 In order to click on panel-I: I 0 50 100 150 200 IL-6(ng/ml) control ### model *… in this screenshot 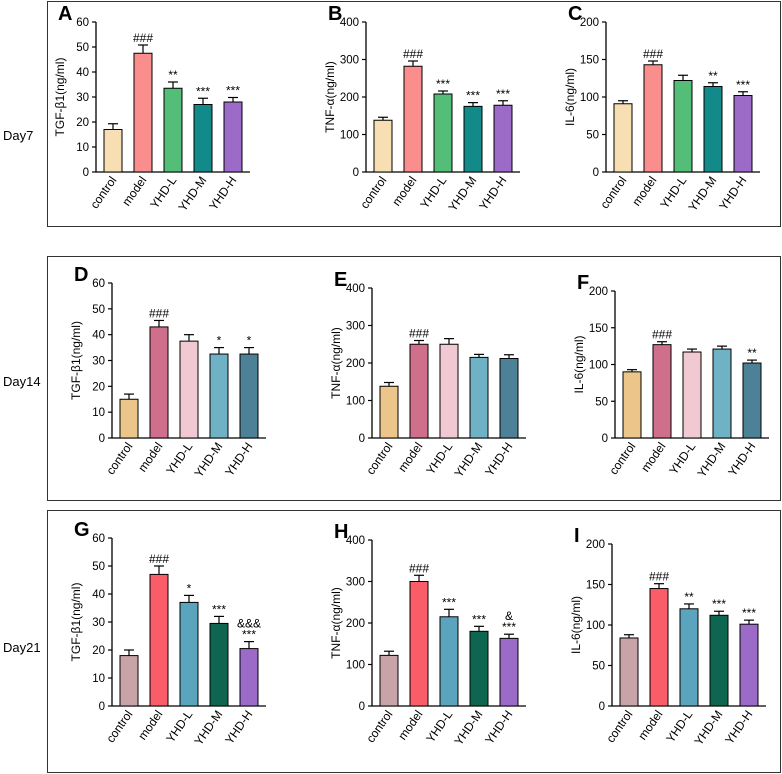, I will do `click(667, 636)`.